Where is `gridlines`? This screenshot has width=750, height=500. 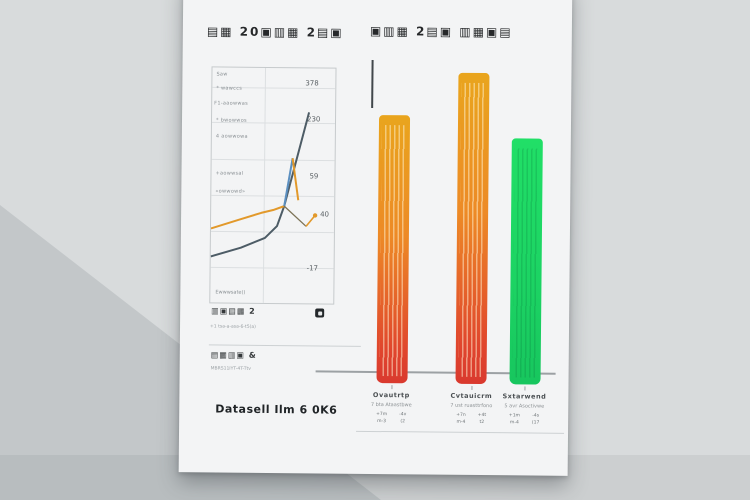
gridlines is located at coordinates (273, 185).